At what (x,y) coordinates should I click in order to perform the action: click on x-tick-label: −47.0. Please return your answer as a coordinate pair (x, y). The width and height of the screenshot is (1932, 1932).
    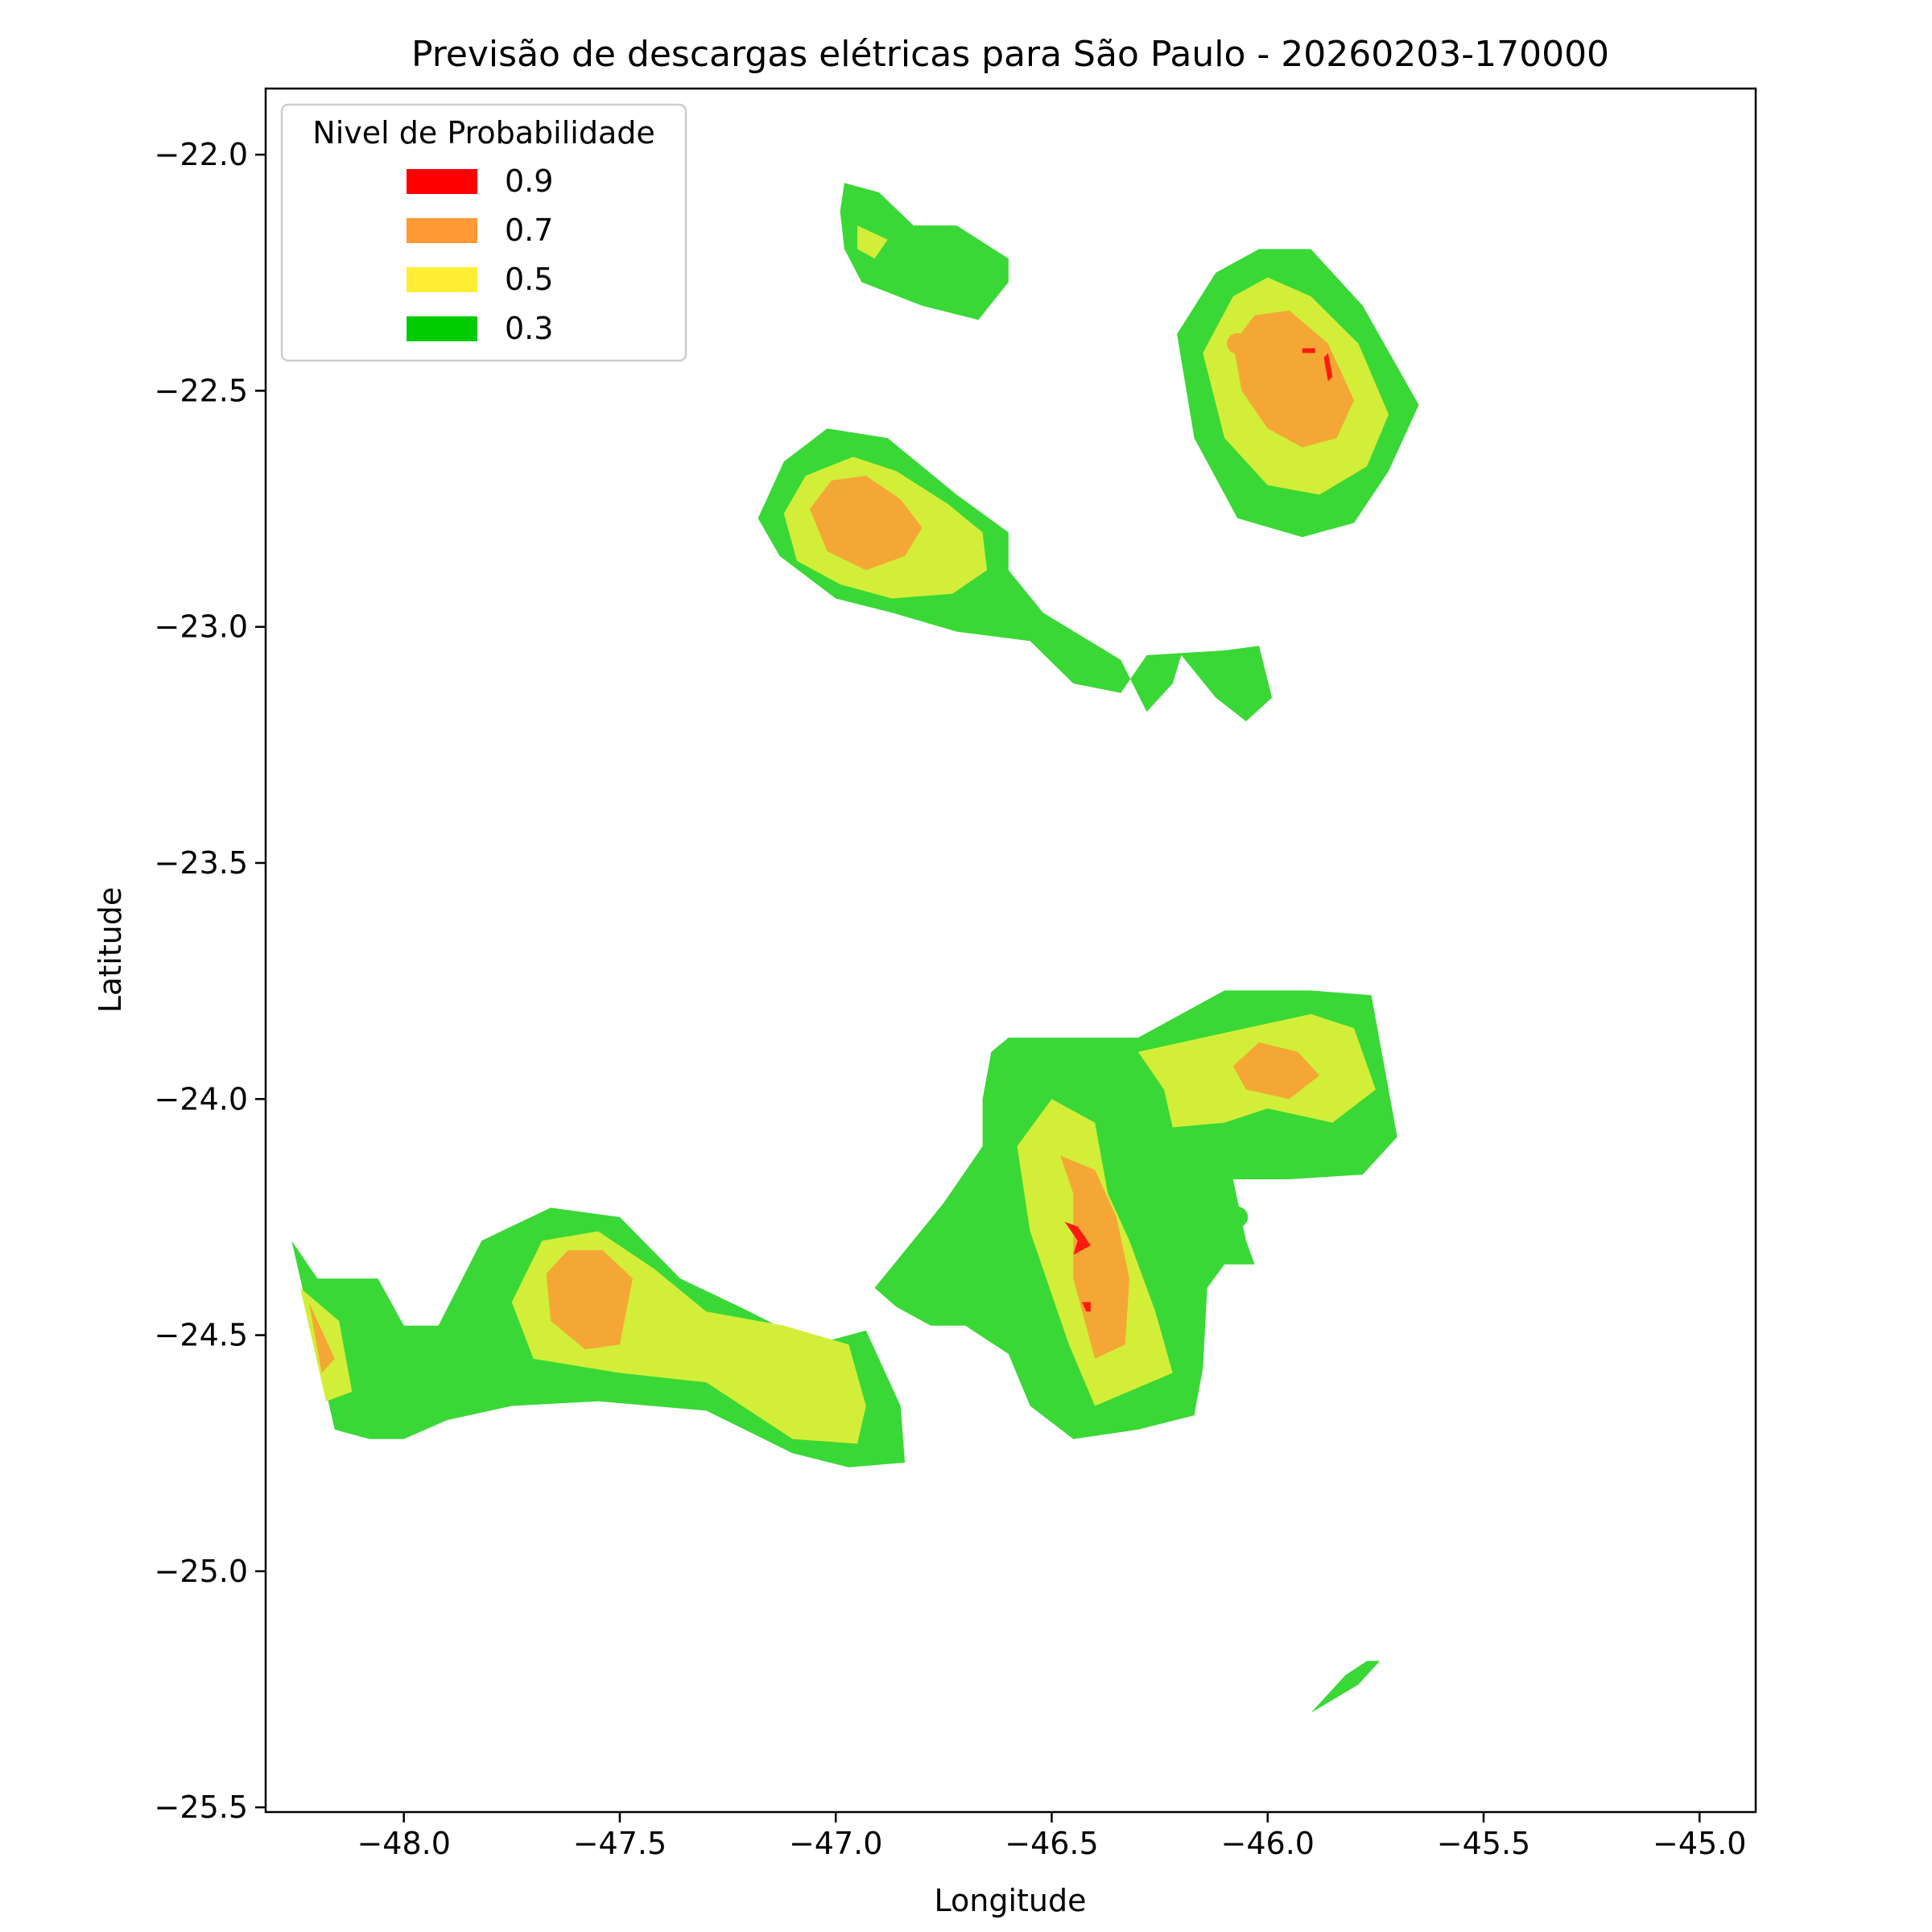
    Looking at the image, I should click on (835, 1844).